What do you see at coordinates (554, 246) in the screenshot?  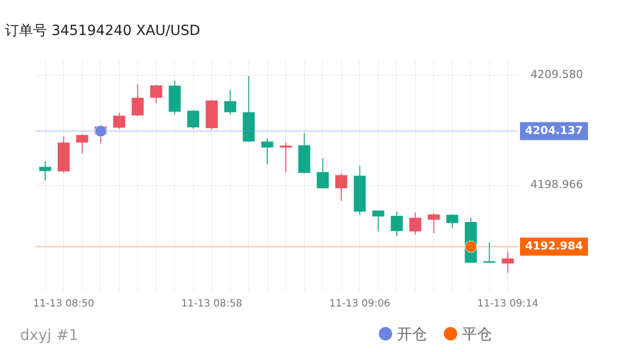 I see `ref-line-label: 4192.984` at bounding box center [554, 246].